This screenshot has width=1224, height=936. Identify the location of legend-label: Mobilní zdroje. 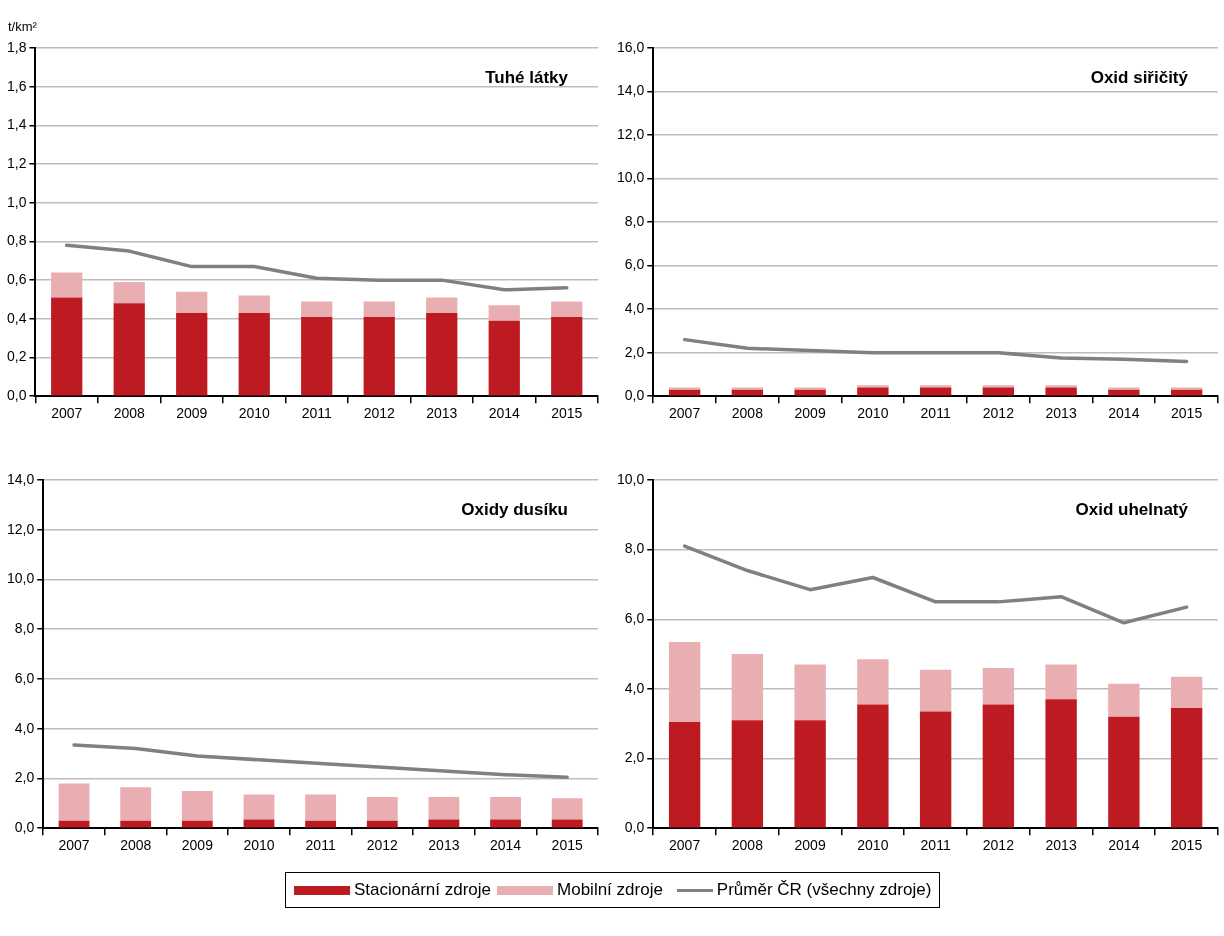
(609, 890).